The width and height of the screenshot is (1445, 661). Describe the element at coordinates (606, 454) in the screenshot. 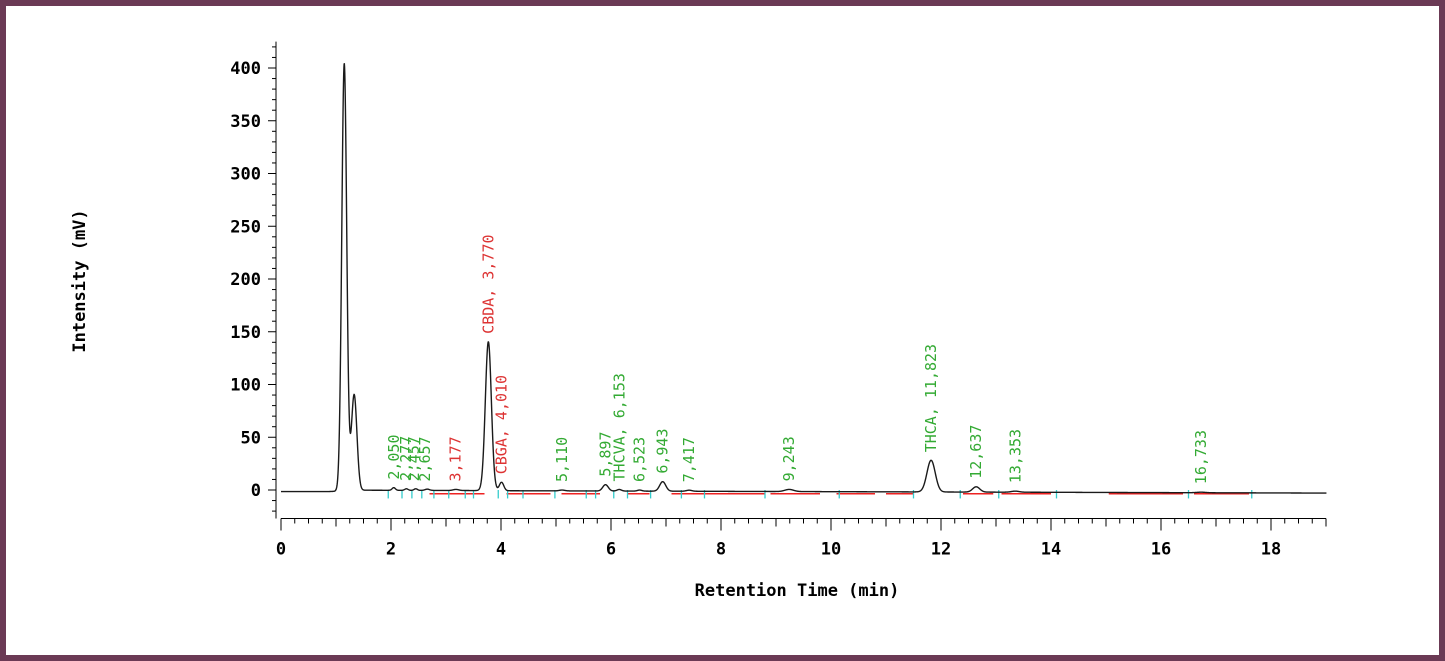

I see `peak-label: 5,897` at that location.